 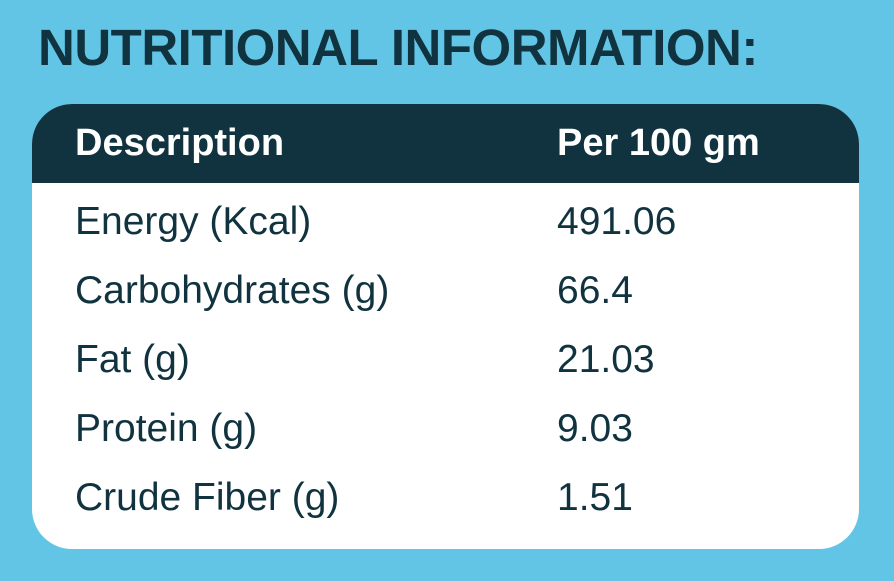 I want to click on row-description: Carbohydrates (g), so click(x=232, y=290).